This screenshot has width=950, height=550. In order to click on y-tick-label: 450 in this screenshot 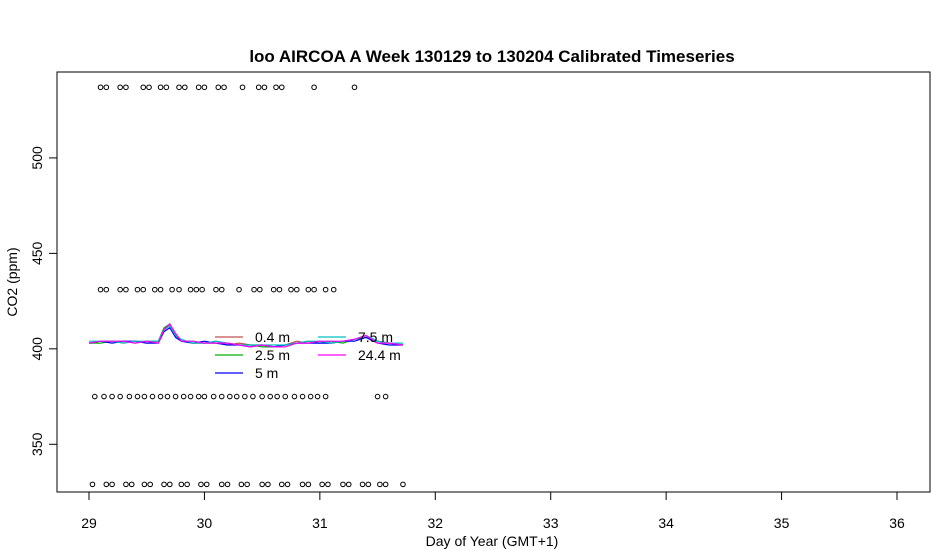, I will do `click(37, 253)`.